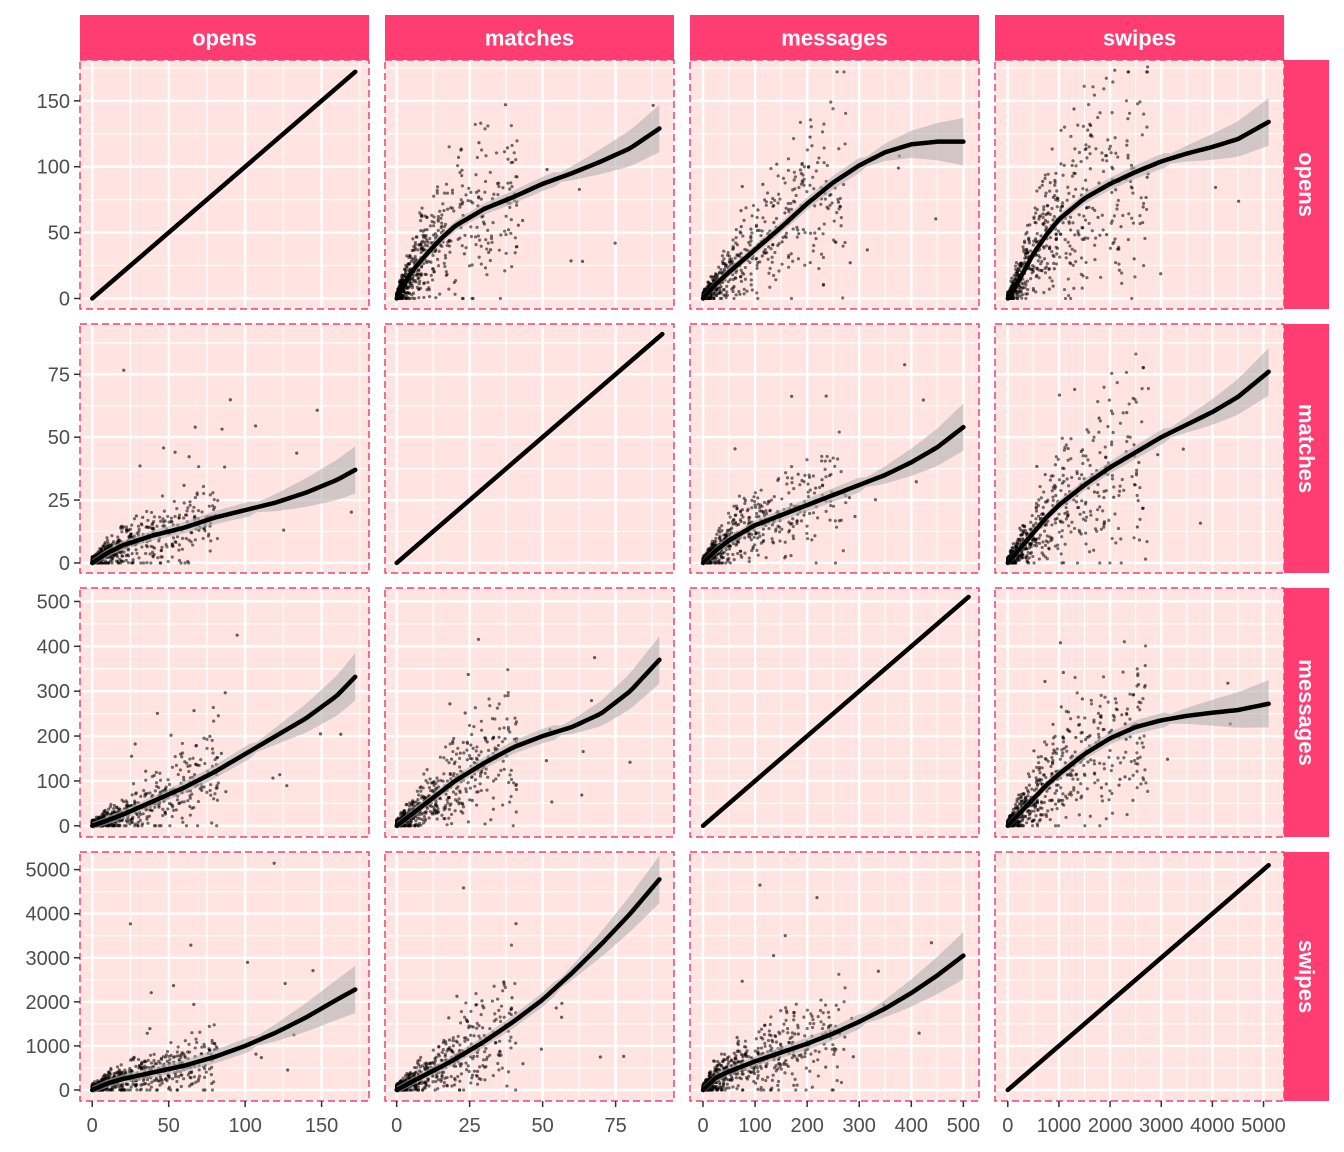 This screenshot has width=1344, height=1152. What do you see at coordinates (834, 448) in the screenshot?
I see `panel-matches-vs-messages` at bounding box center [834, 448].